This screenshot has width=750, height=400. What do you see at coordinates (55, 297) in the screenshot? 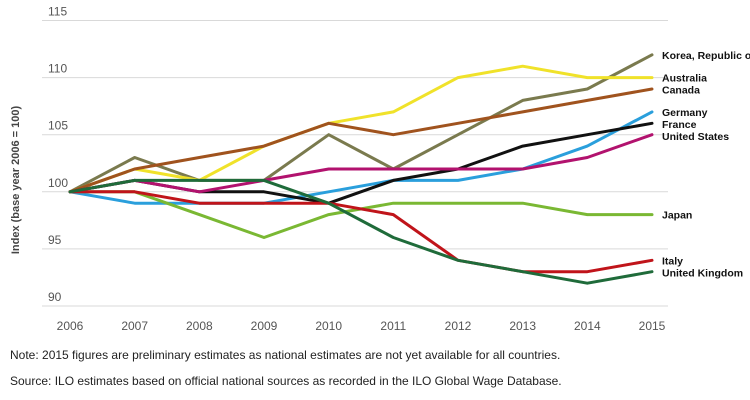
I see `y-tick-label: 90` at bounding box center [55, 297].